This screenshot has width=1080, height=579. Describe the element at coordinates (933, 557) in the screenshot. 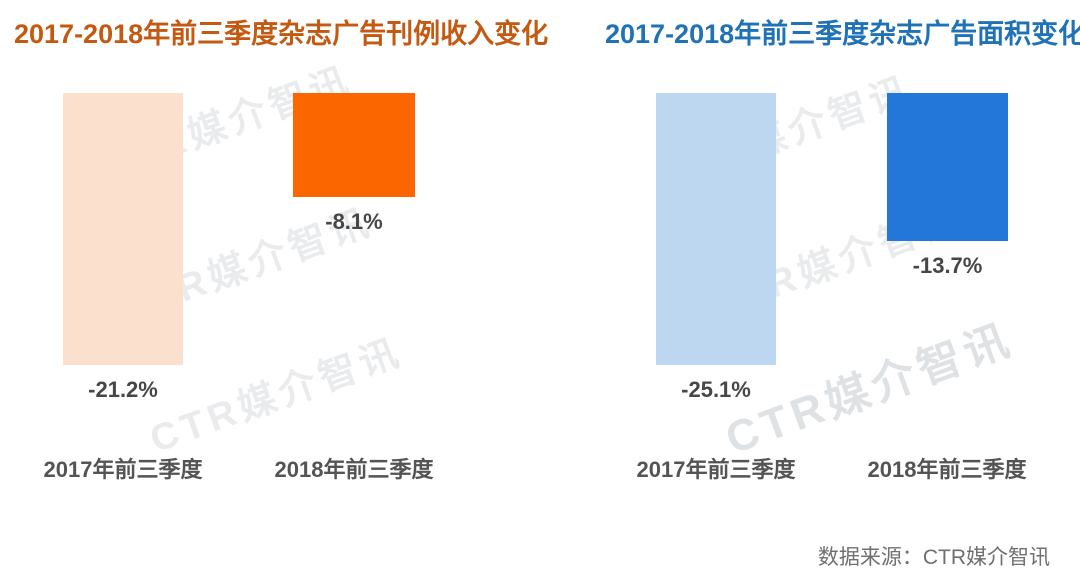

I see `data-source-note: 数据来源：CTR媒介智讯` at that location.